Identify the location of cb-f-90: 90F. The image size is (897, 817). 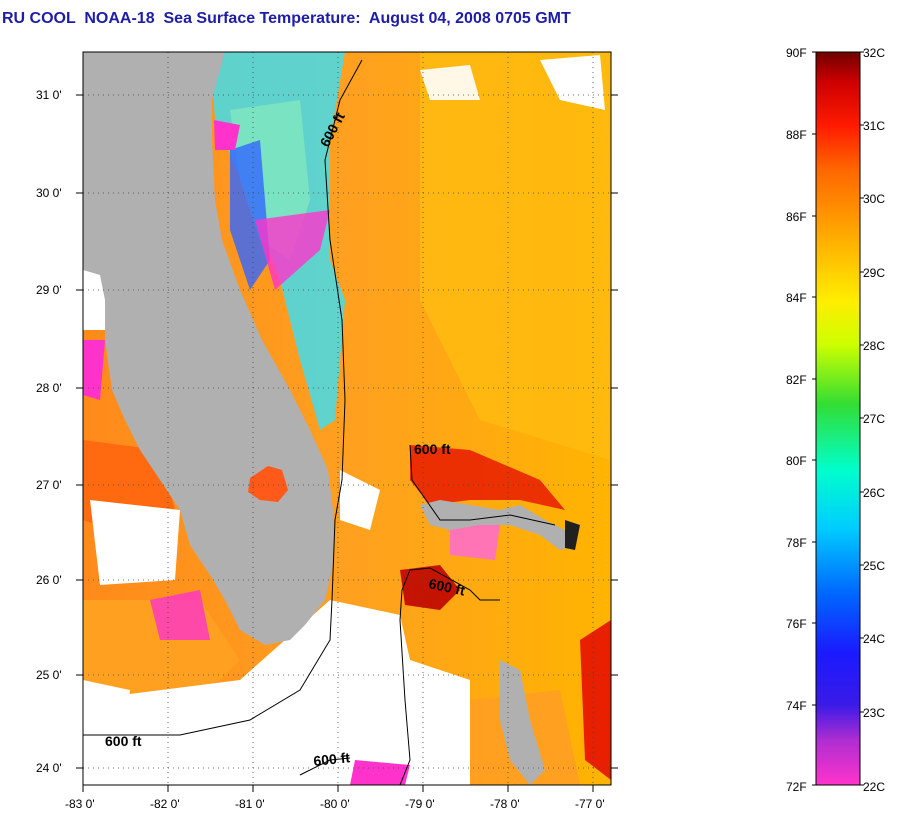
(796, 53).